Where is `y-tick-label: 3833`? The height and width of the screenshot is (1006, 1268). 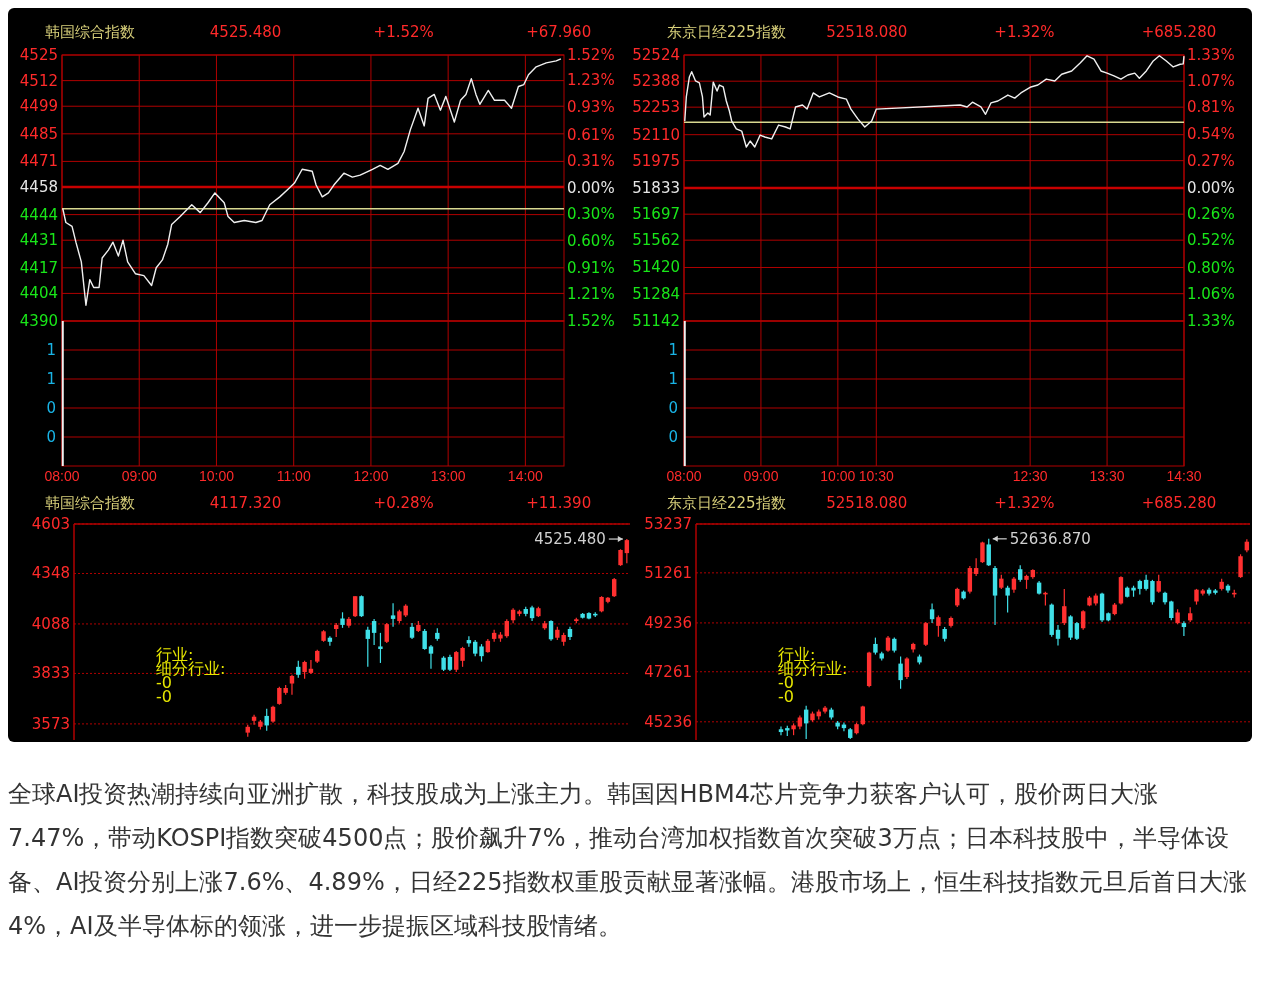 y-tick-label: 3833 is located at coordinates (50, 673).